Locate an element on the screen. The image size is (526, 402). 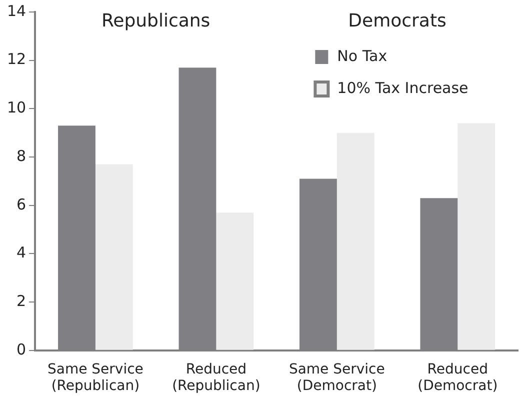
x-tick-label: Reduced (Democrat) is located at coordinates (458, 377).